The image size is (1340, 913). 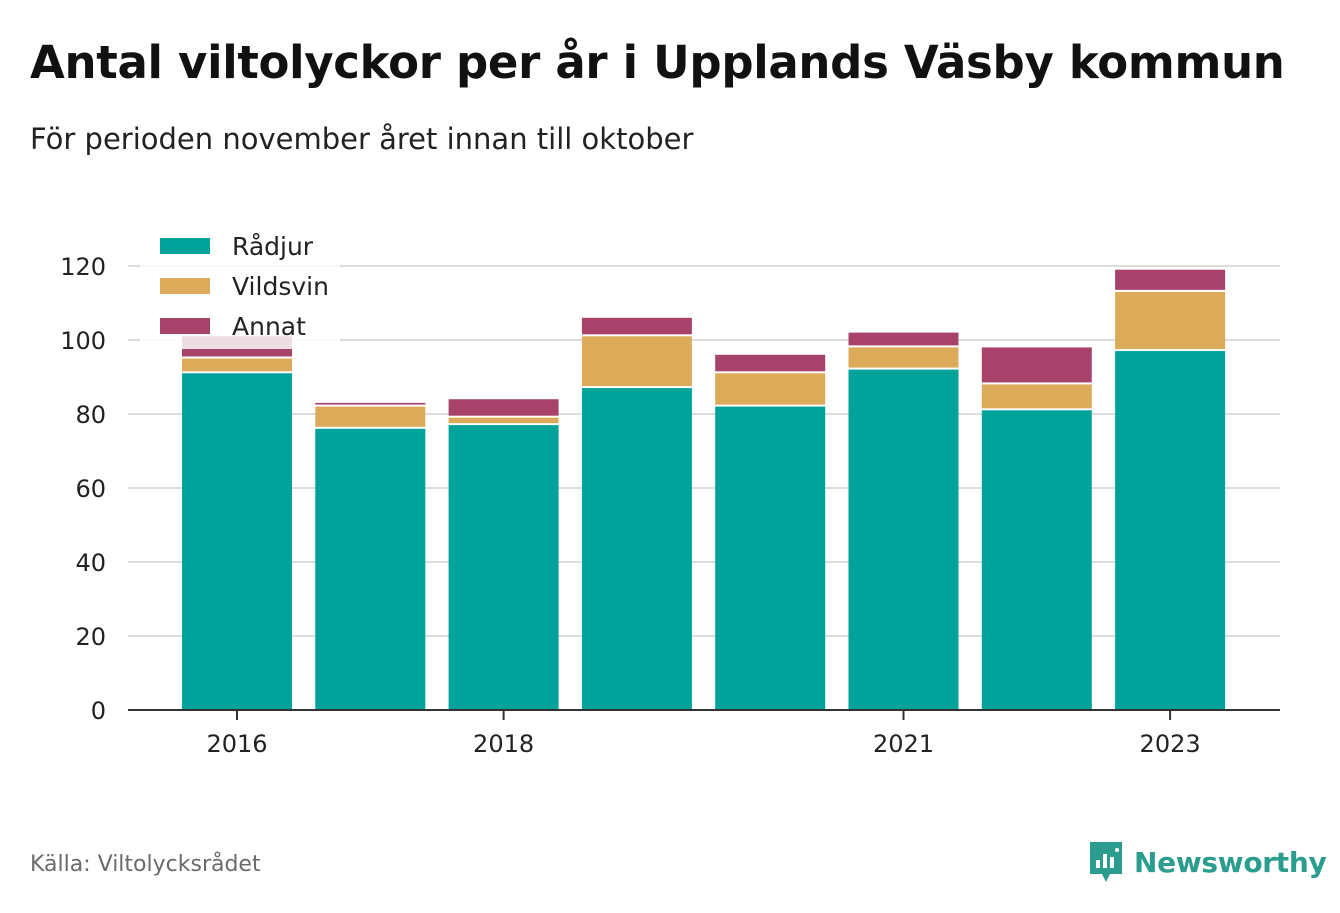 What do you see at coordinates (1106, 862) in the screenshot?
I see `newsworthy-logo-icon` at bounding box center [1106, 862].